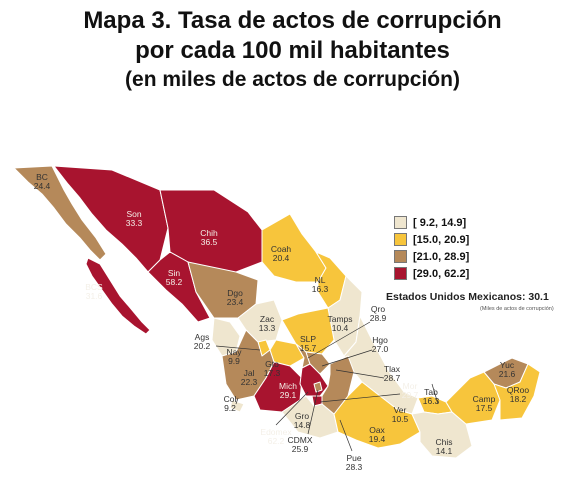 This screenshot has height=491, width=585. I want to click on state-code-label: Yuc, so click(507, 365).